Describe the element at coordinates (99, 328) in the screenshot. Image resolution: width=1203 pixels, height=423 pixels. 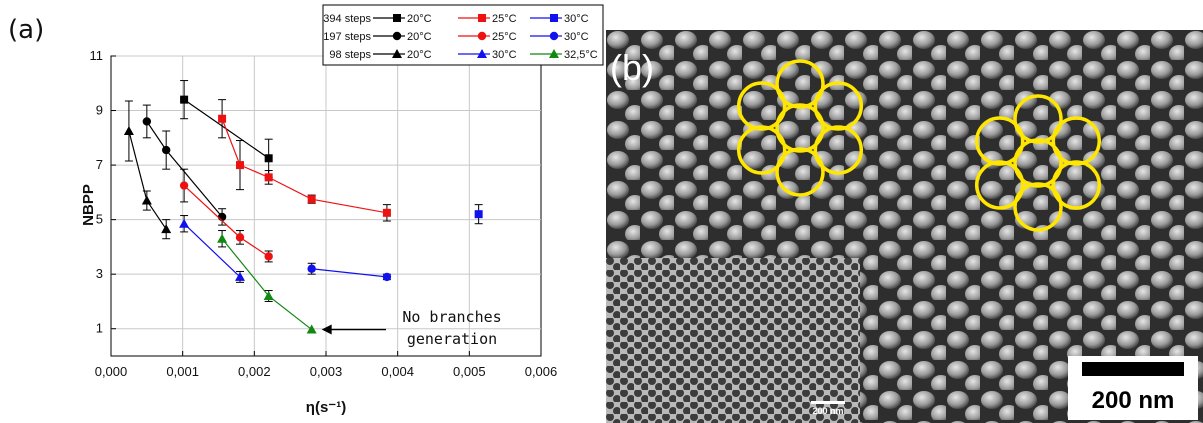
I see `y-tick-label: 1` at that location.